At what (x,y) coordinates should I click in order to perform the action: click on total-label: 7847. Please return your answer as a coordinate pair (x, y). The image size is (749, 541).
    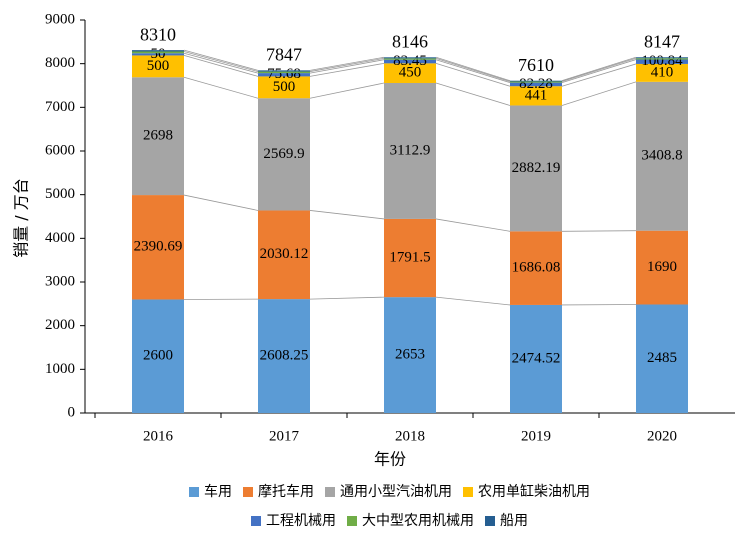
    Looking at the image, I should click on (284, 54).